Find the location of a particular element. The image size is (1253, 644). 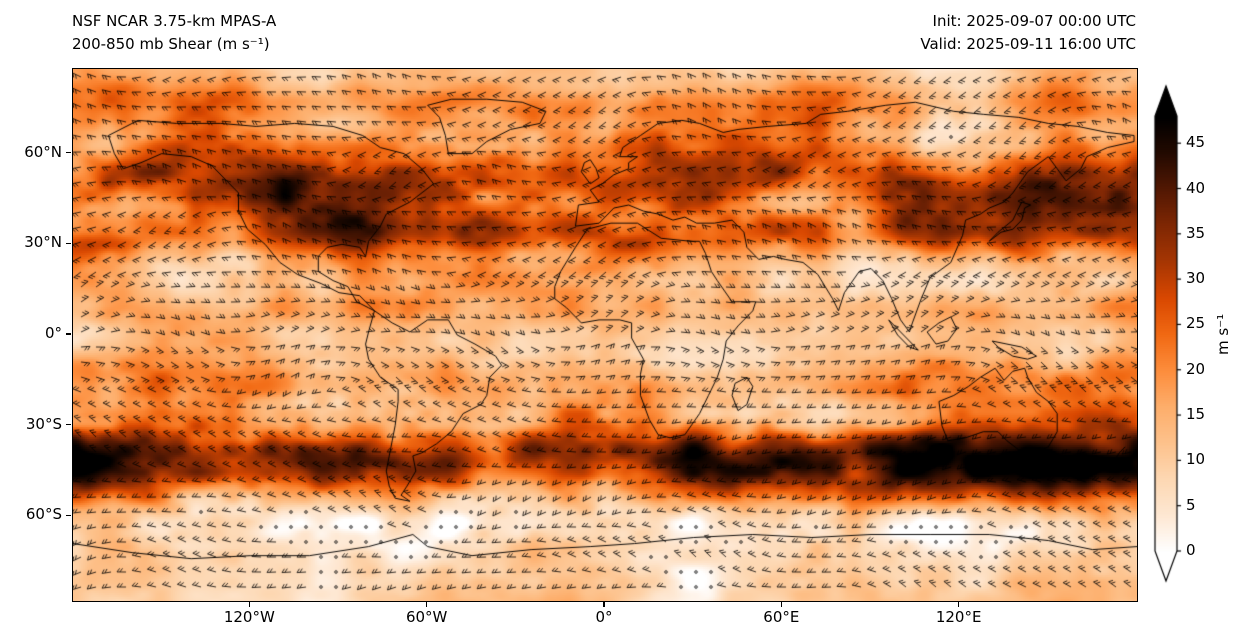

colorbar-tick-label: 20 is located at coordinates (1196, 368).